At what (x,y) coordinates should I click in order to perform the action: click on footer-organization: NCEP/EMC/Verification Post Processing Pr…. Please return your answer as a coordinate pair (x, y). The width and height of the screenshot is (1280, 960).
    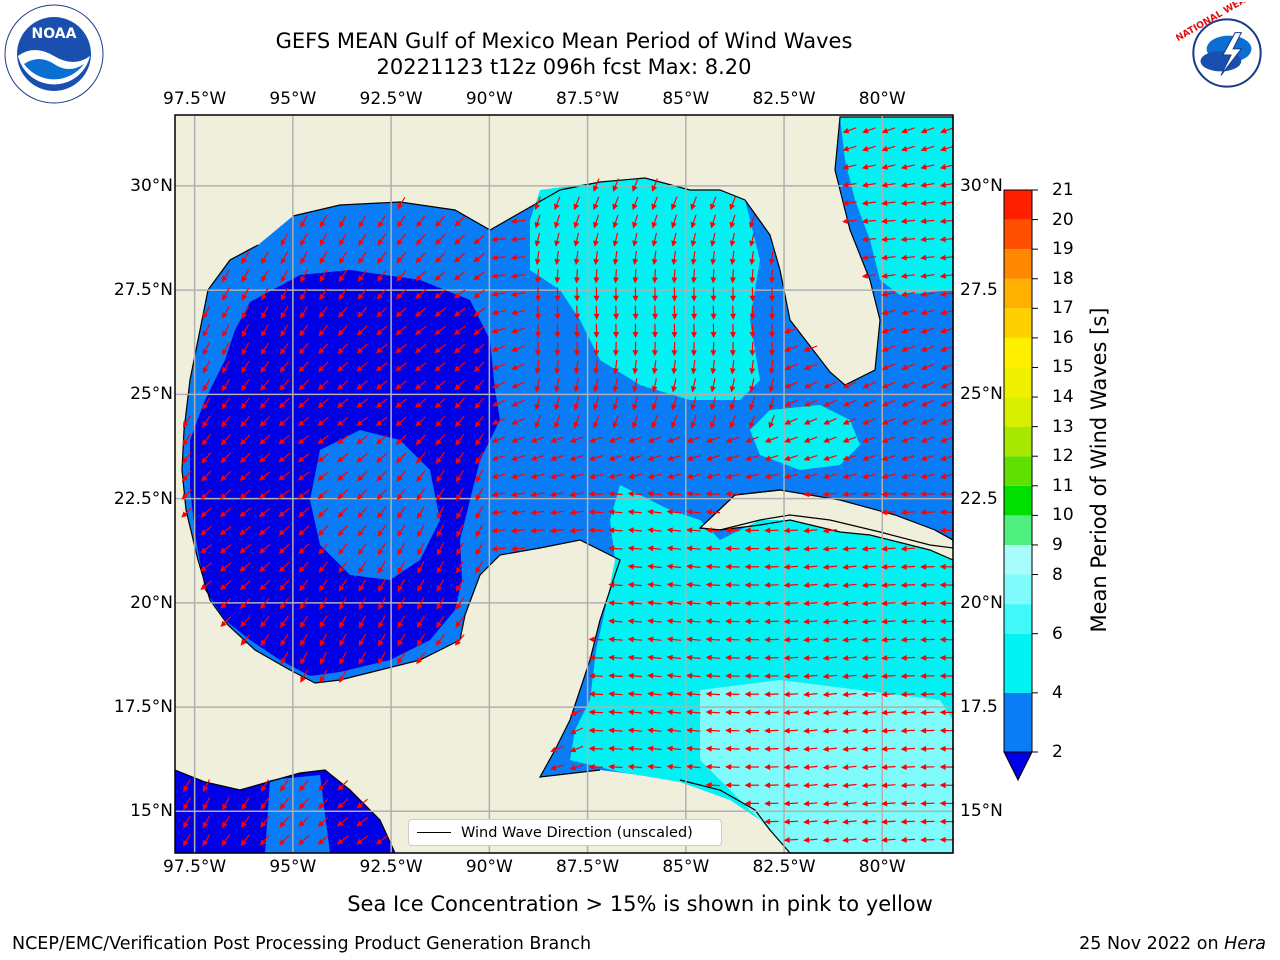
    Looking at the image, I should click on (302, 944).